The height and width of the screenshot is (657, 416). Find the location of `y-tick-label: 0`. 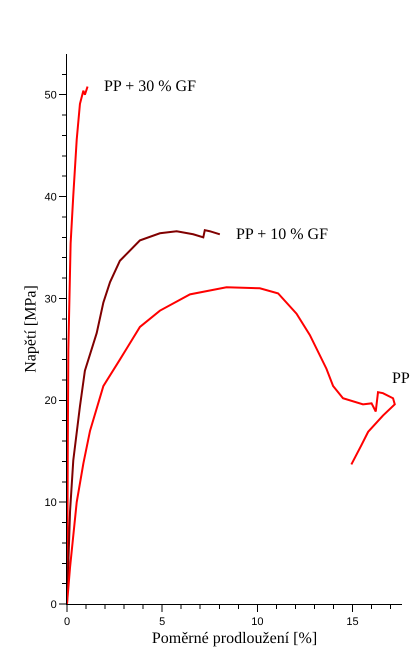

y-tick-label: 0 is located at coordinates (53, 604).